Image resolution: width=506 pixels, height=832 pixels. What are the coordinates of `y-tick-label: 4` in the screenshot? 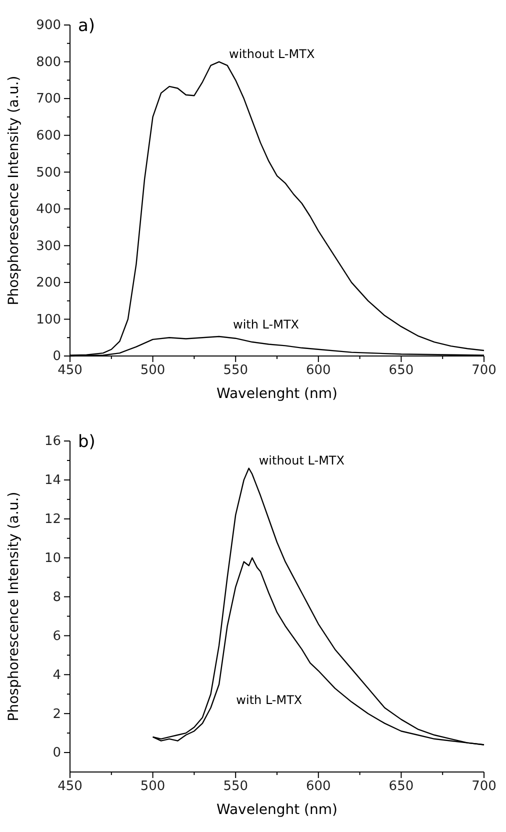 It's located at (56, 675).